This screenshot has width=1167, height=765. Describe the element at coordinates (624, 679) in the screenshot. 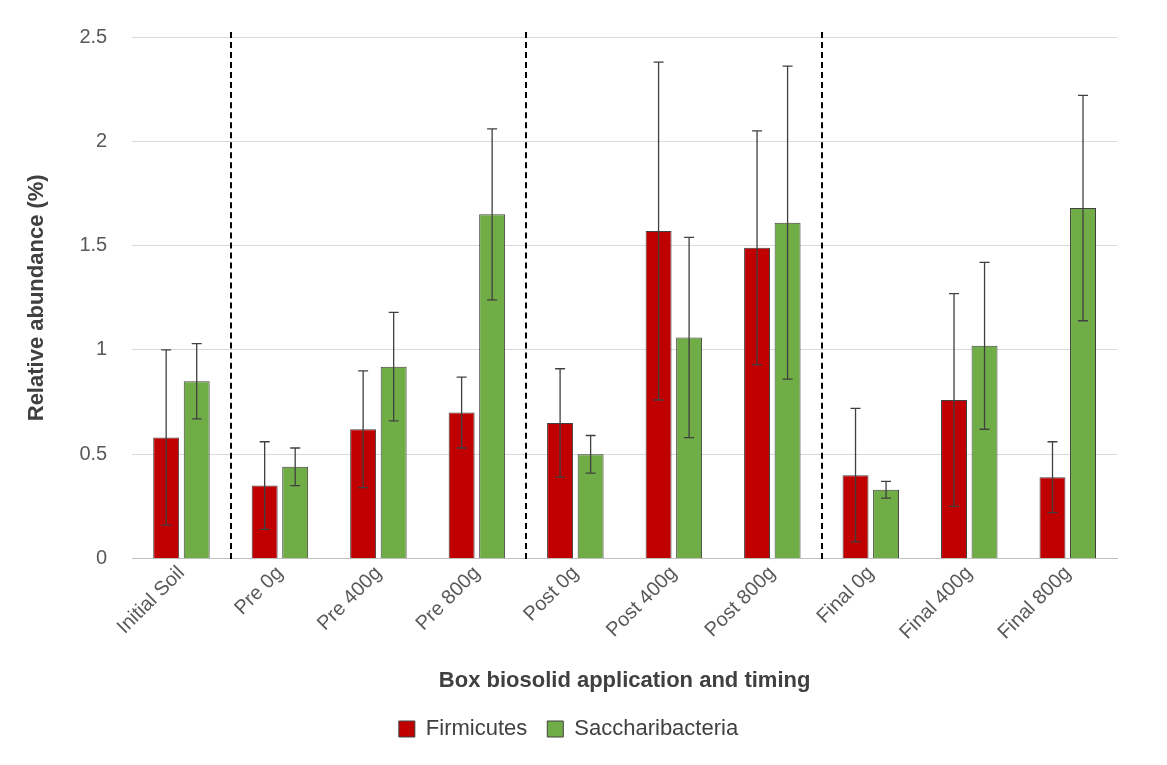

I see `x-axis-title: Box biosolid application and timing` at that location.